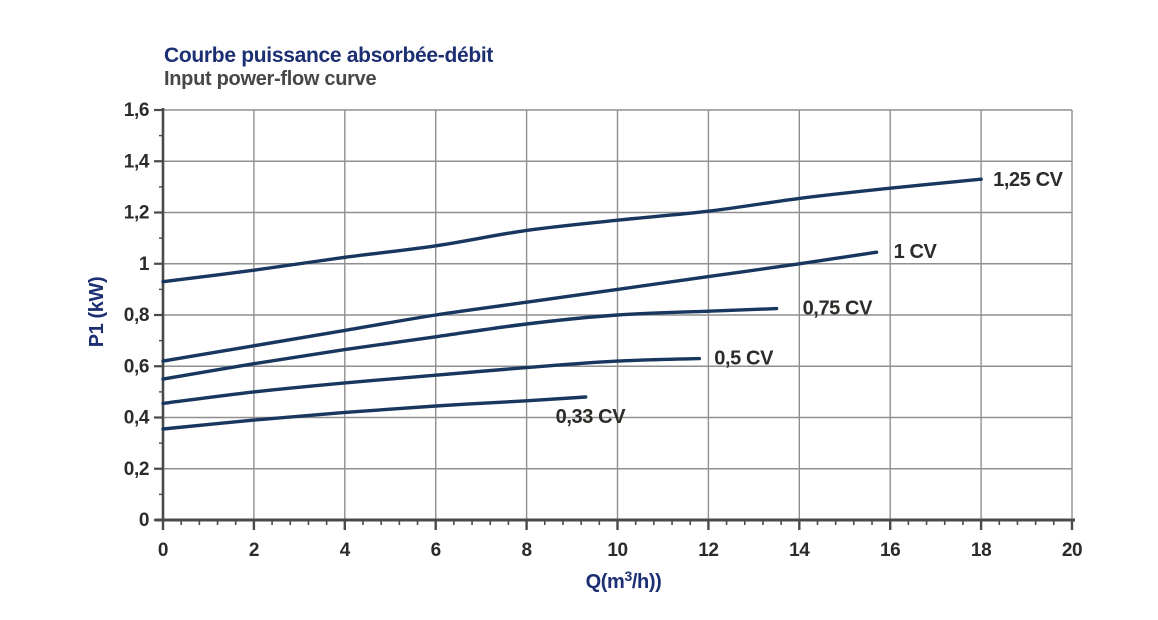 The image size is (1158, 620). What do you see at coordinates (624, 580) in the screenshot?
I see `x-axis-title: Q(m3/h))` at bounding box center [624, 580].